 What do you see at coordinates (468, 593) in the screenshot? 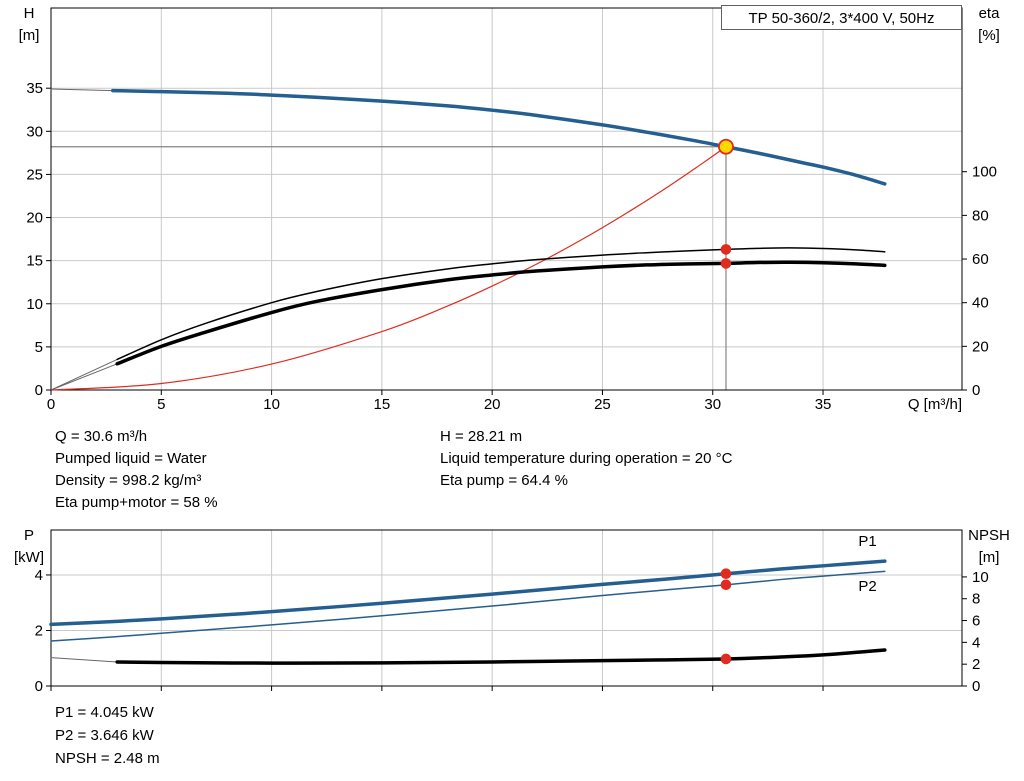
I see `p1-curve` at bounding box center [468, 593].